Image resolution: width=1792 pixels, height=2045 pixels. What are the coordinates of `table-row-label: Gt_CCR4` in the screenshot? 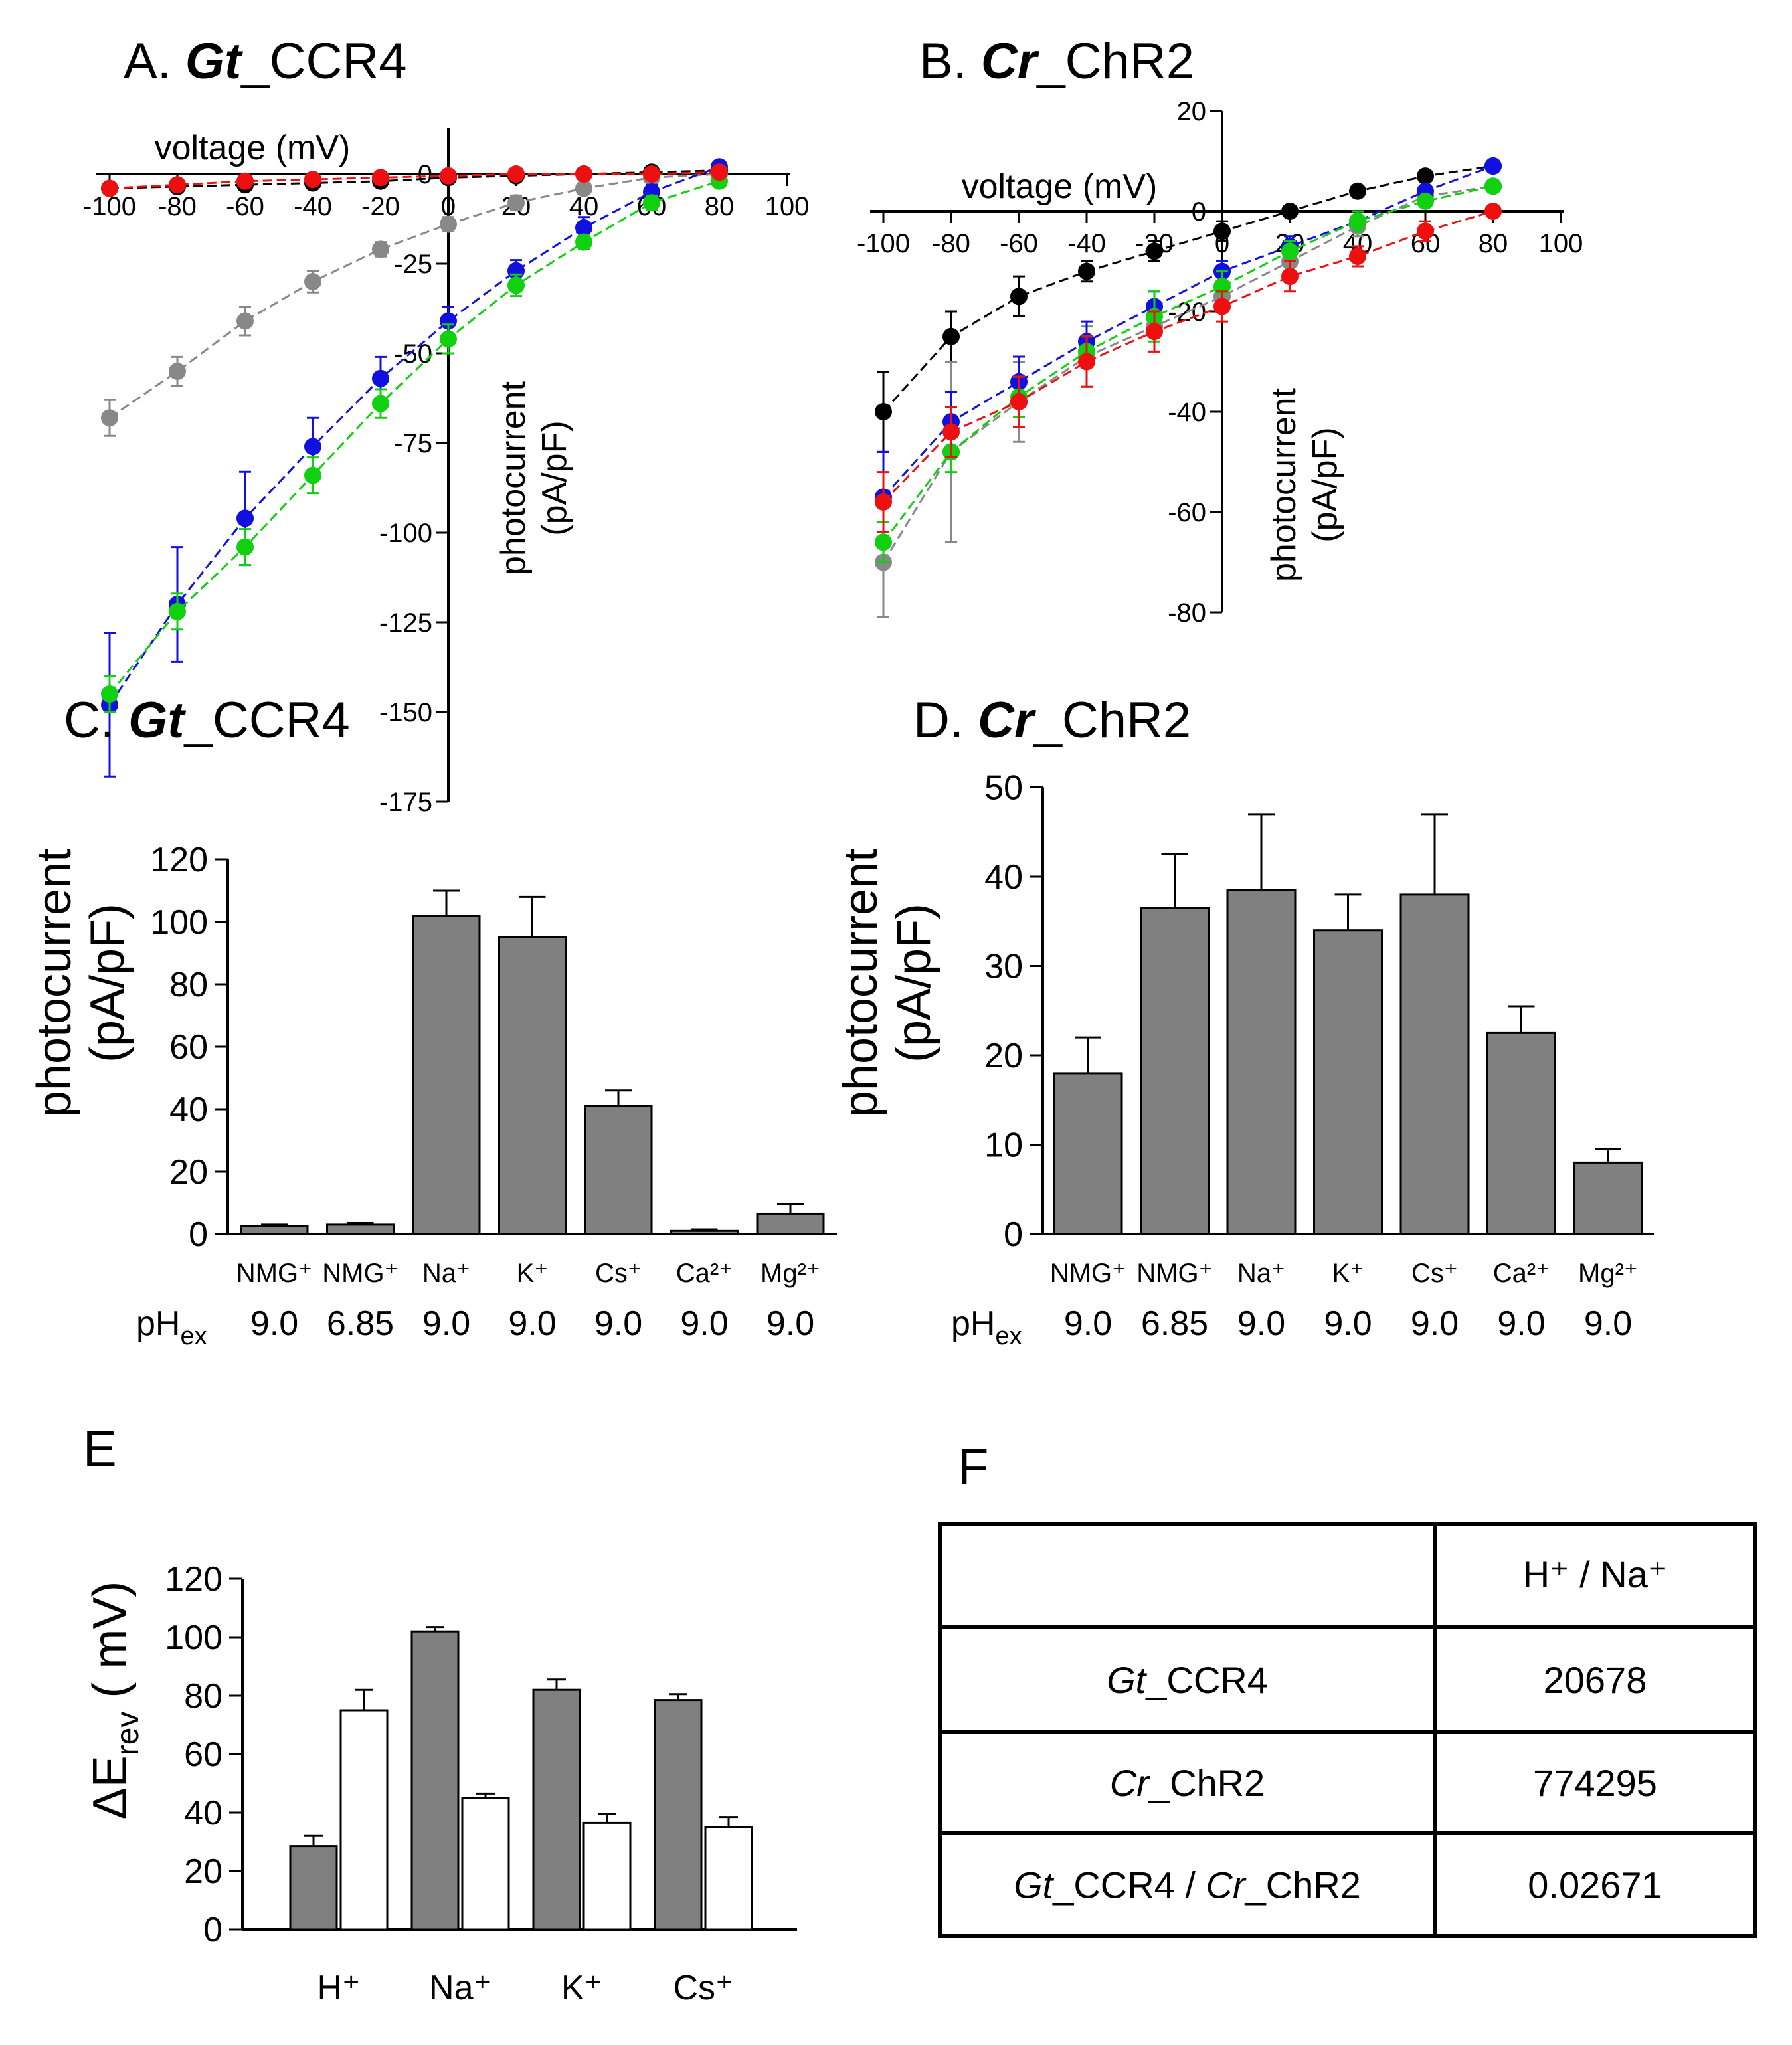 It's located at (1187, 1680).